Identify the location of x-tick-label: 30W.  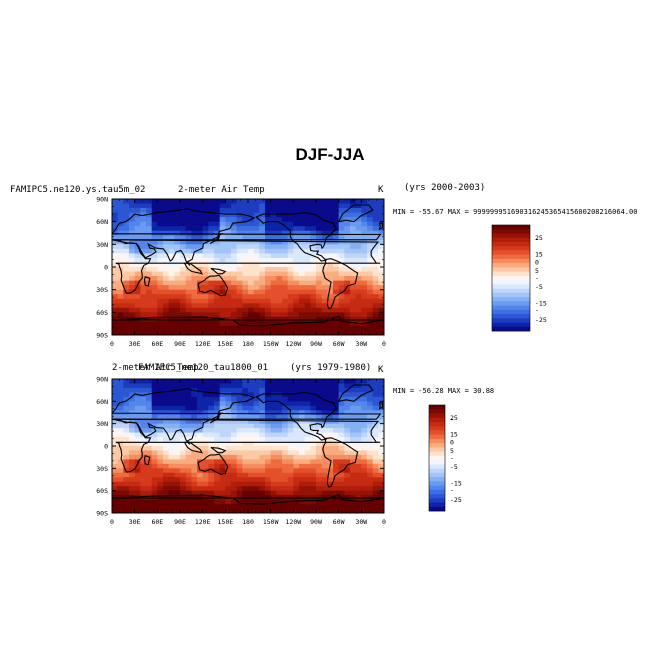
(361, 344).